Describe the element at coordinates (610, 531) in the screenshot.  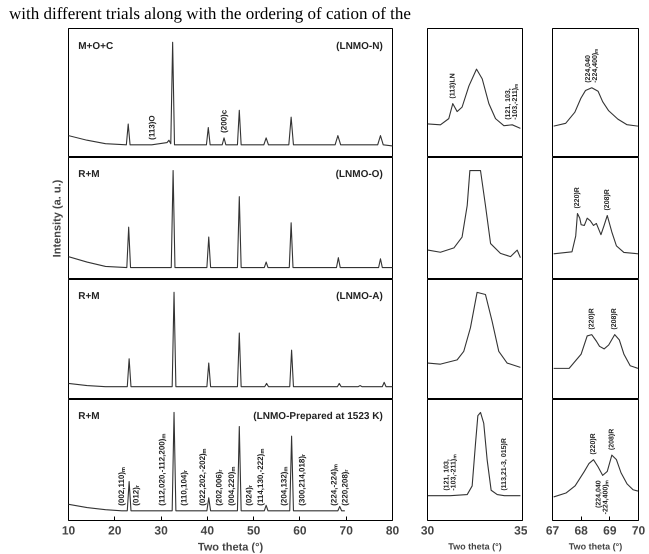
I see `x-tick-label: 69` at that location.